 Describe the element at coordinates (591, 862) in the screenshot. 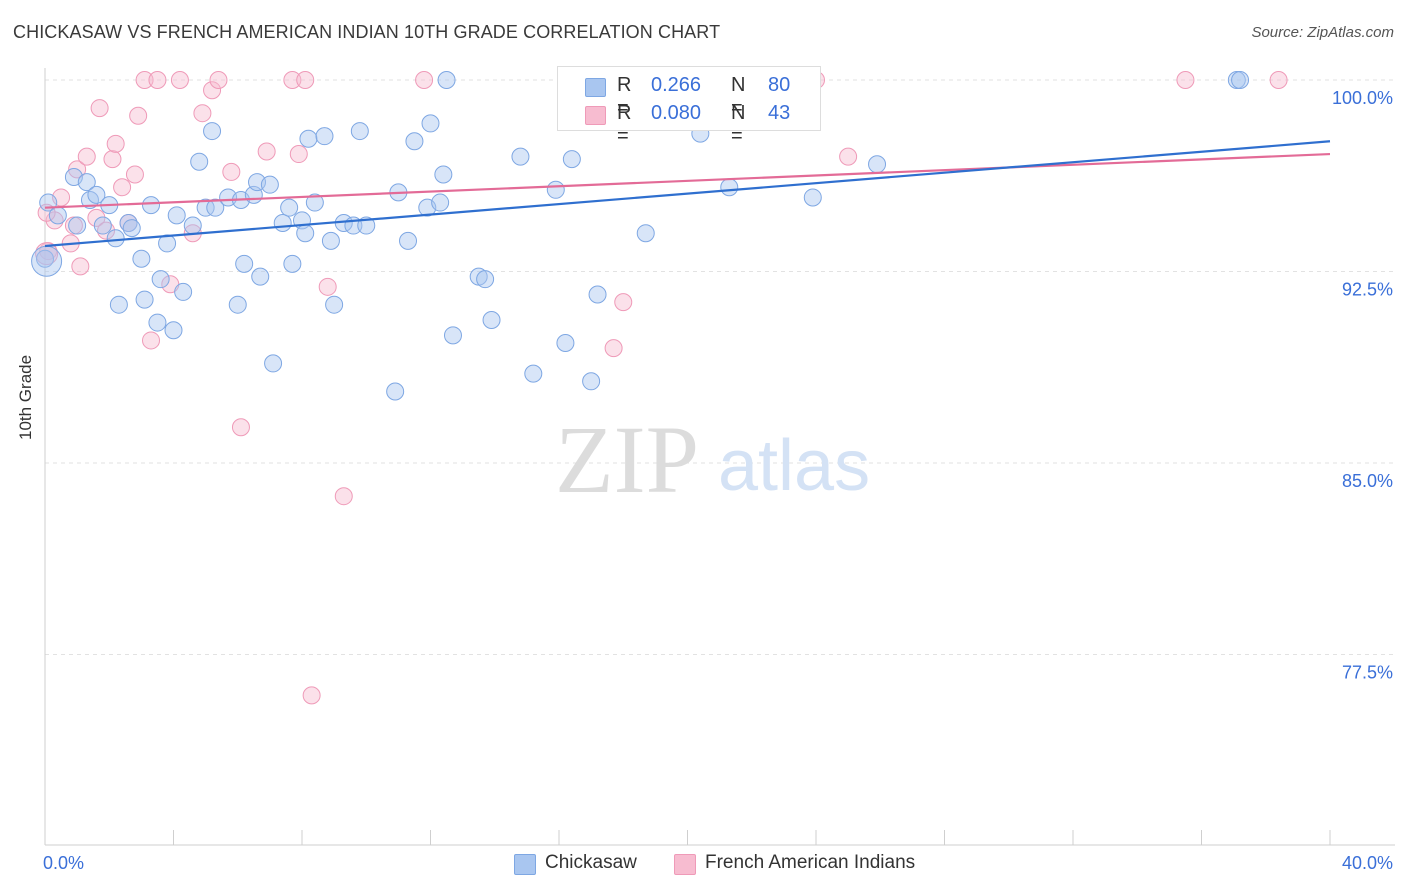

I see `legend-label-chickasaw: Chickasaw` at that location.